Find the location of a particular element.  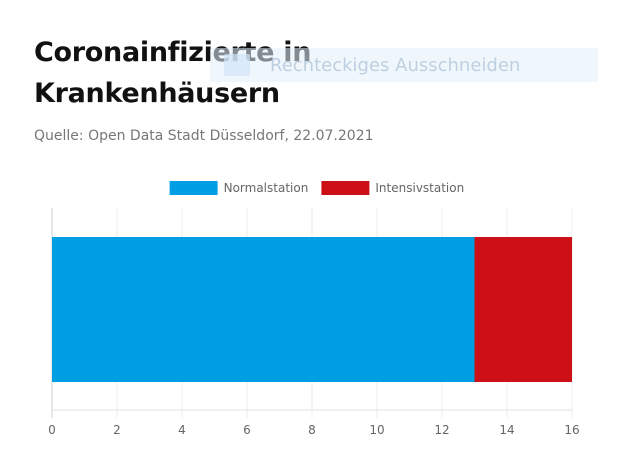

x-axis: 0 2 4 6 8 10 12 14 16 is located at coordinates (314, 423).